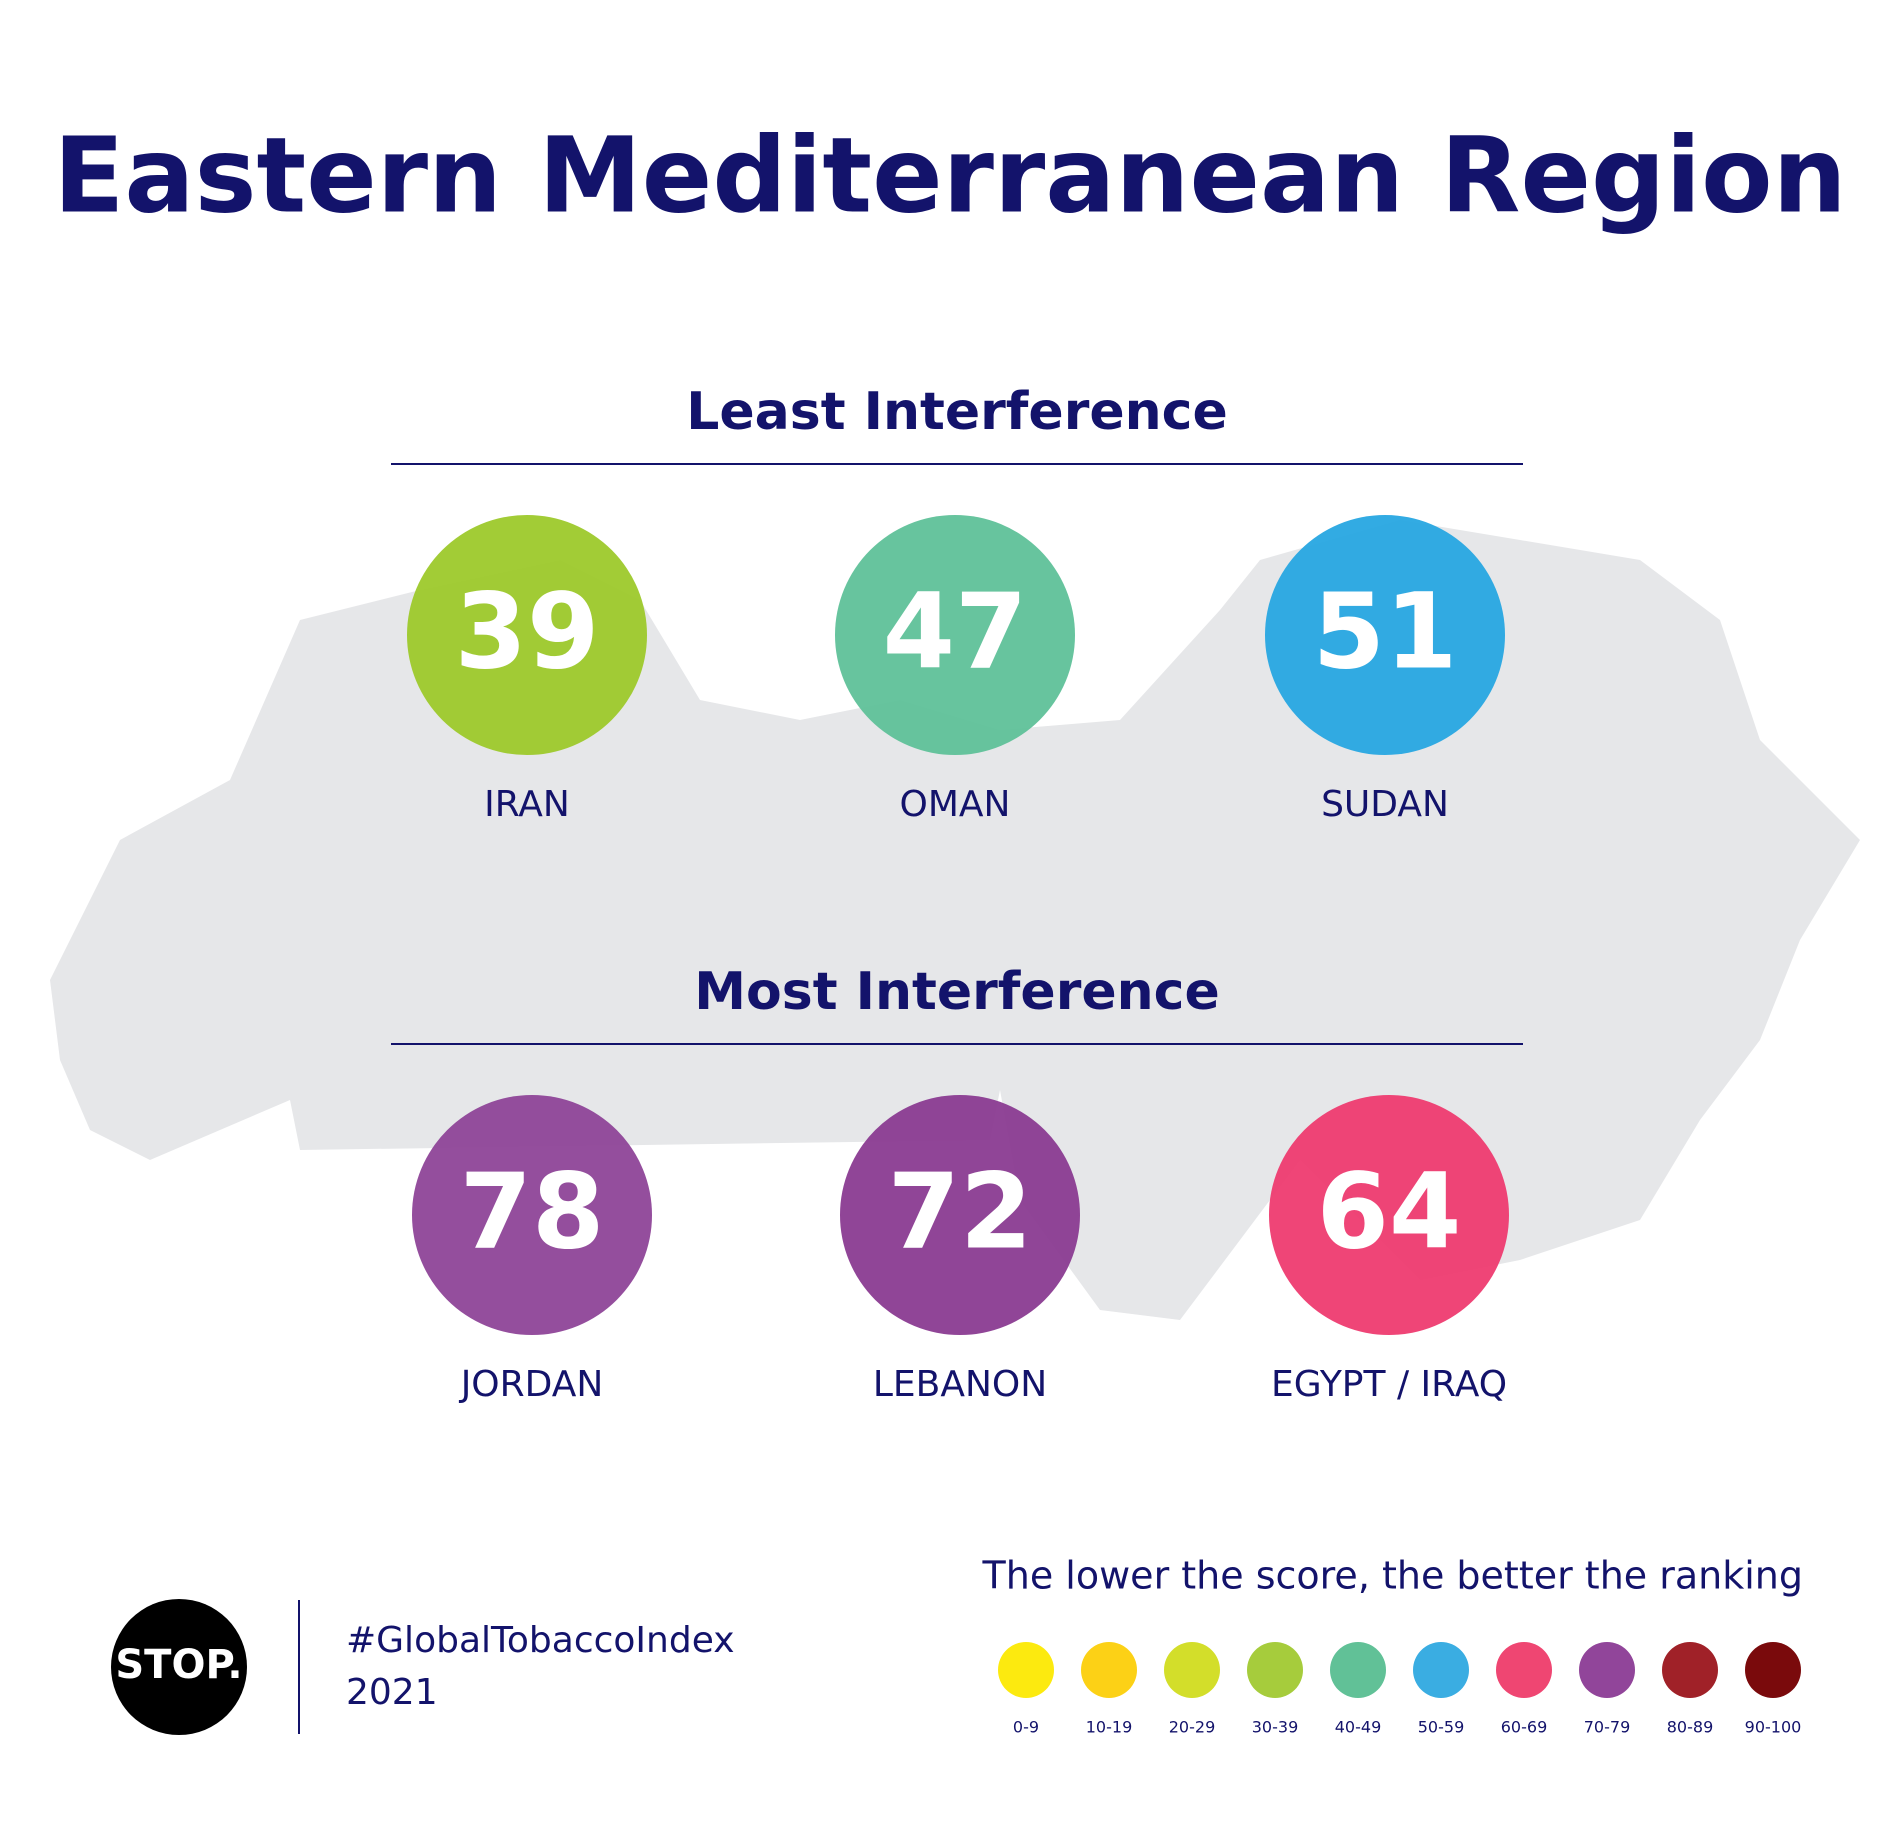  I want to click on legend-label: 30-39, so click(1275, 1727).